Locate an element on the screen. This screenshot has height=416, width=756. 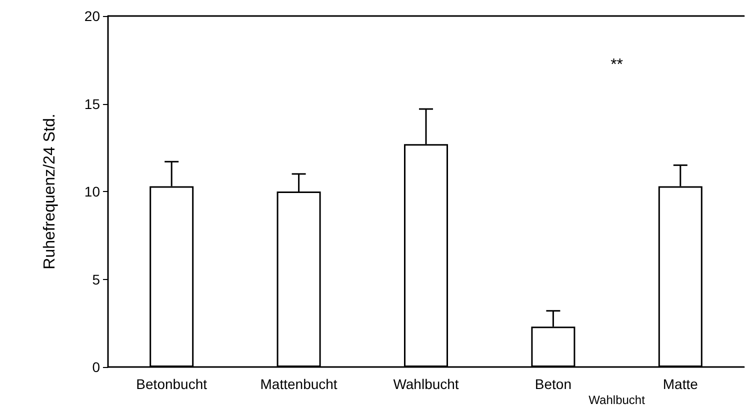
y-tick-label: 5 is located at coordinates (96, 279).